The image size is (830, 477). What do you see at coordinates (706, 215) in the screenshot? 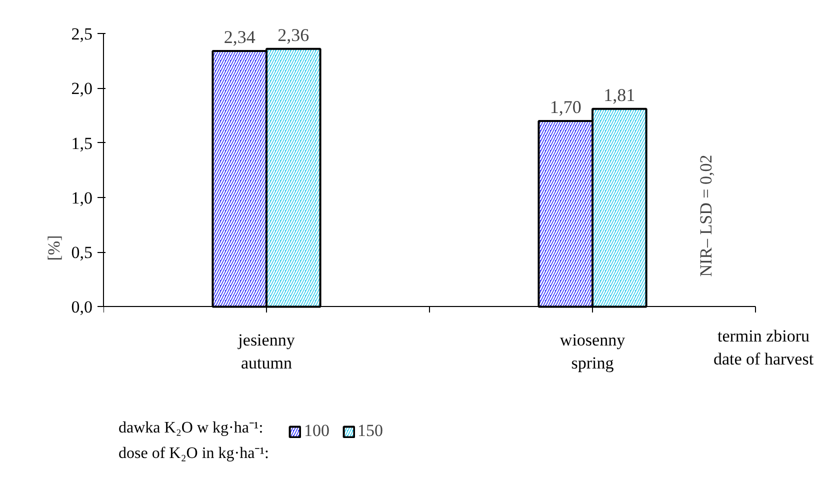
I see `annotation: NIR– LSD = 0,02` at bounding box center [706, 215].